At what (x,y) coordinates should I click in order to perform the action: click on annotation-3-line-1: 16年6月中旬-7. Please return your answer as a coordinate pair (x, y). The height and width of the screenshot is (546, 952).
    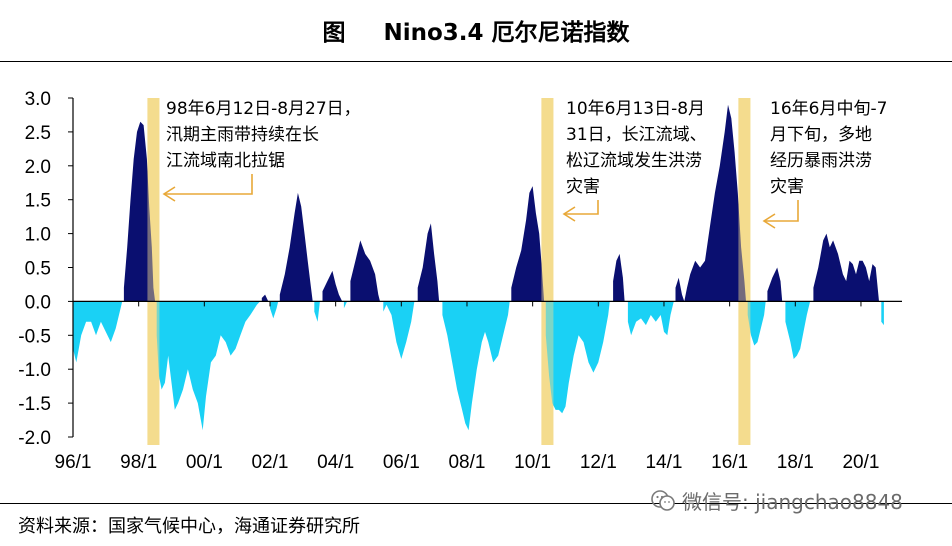
    Looking at the image, I should click on (828, 109).